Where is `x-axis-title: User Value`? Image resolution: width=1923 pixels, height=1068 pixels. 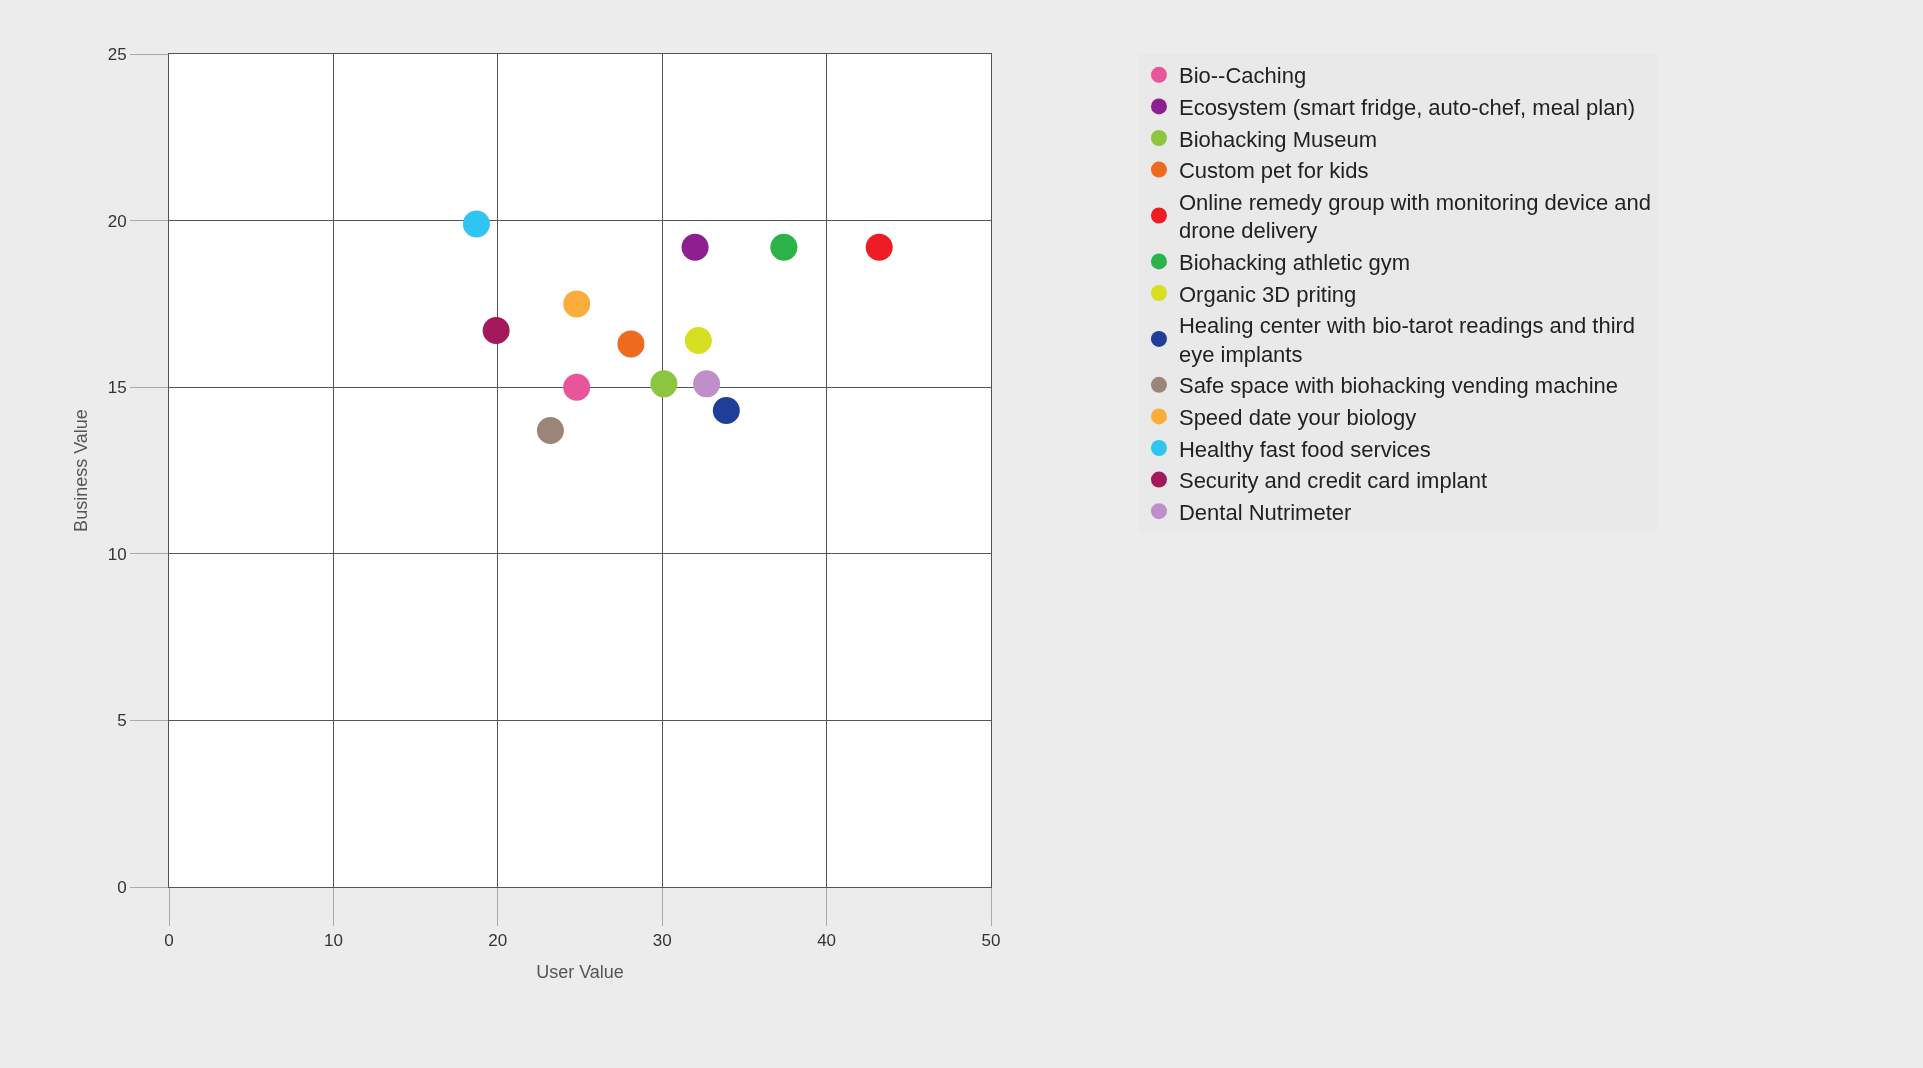
x-axis-title: User Value is located at coordinates (580, 971).